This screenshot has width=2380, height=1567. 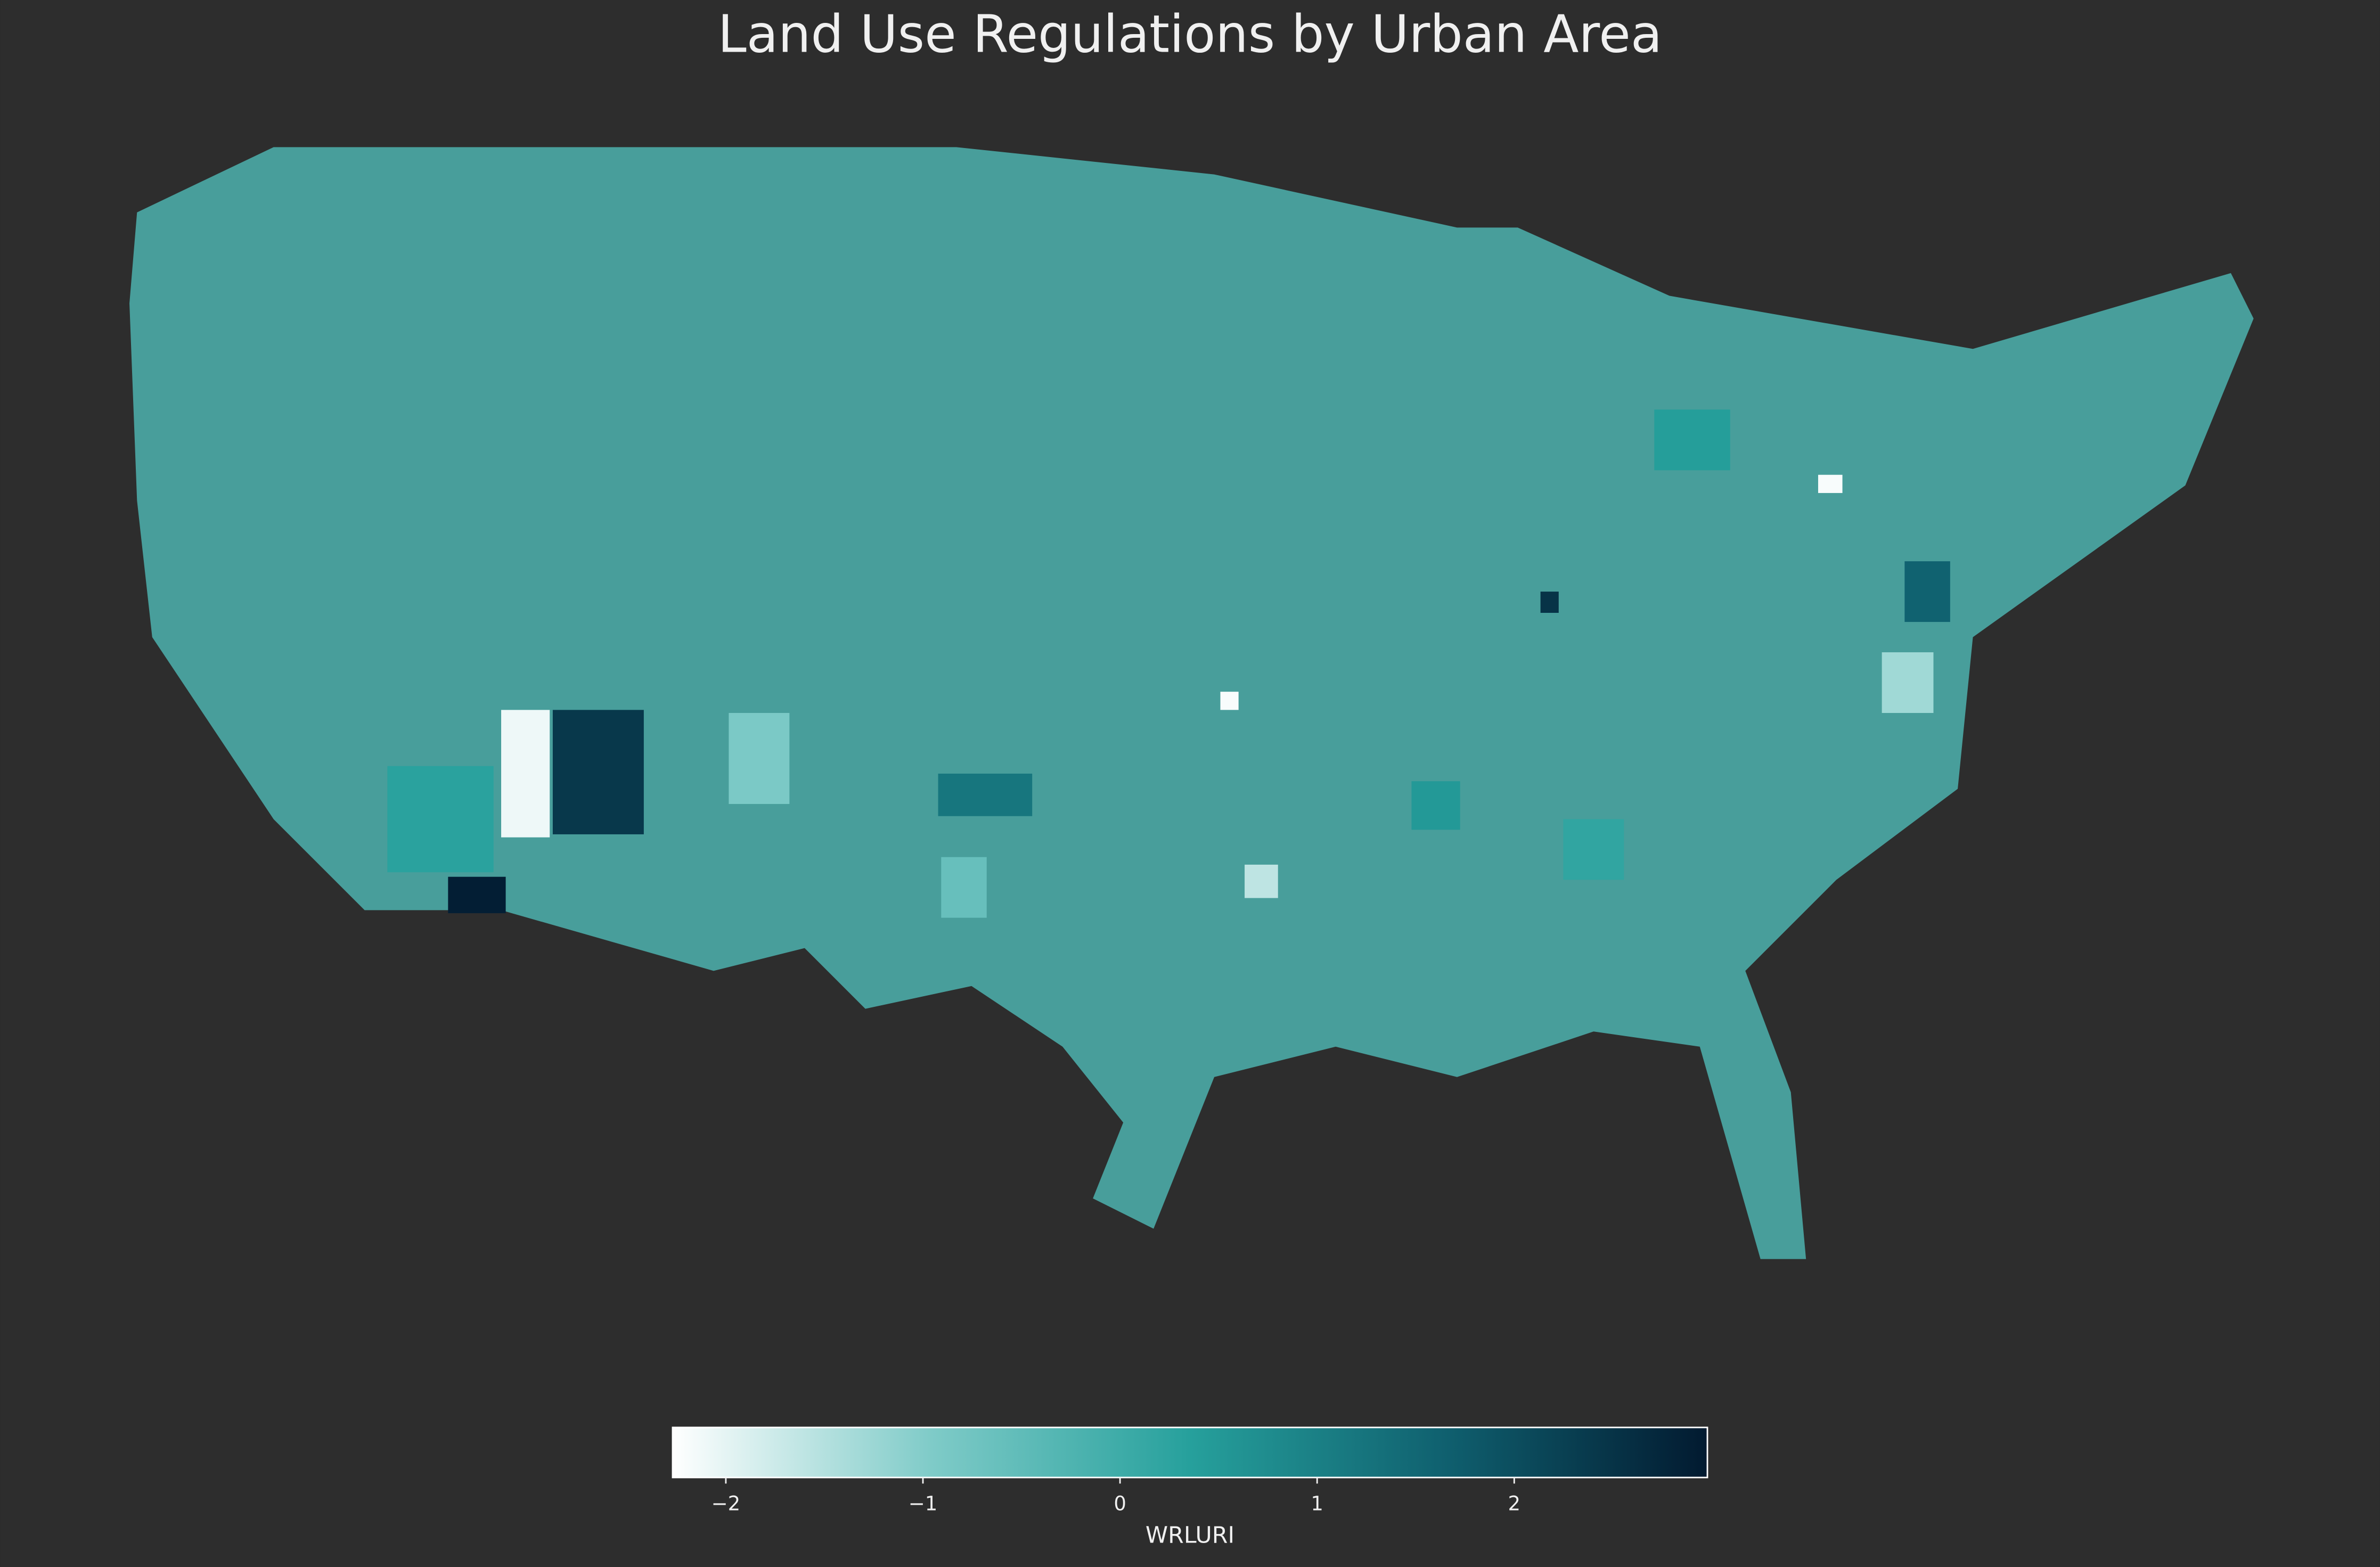 What do you see at coordinates (1190, 1535) in the screenshot?
I see `colorbar-label: WRLURI` at bounding box center [1190, 1535].